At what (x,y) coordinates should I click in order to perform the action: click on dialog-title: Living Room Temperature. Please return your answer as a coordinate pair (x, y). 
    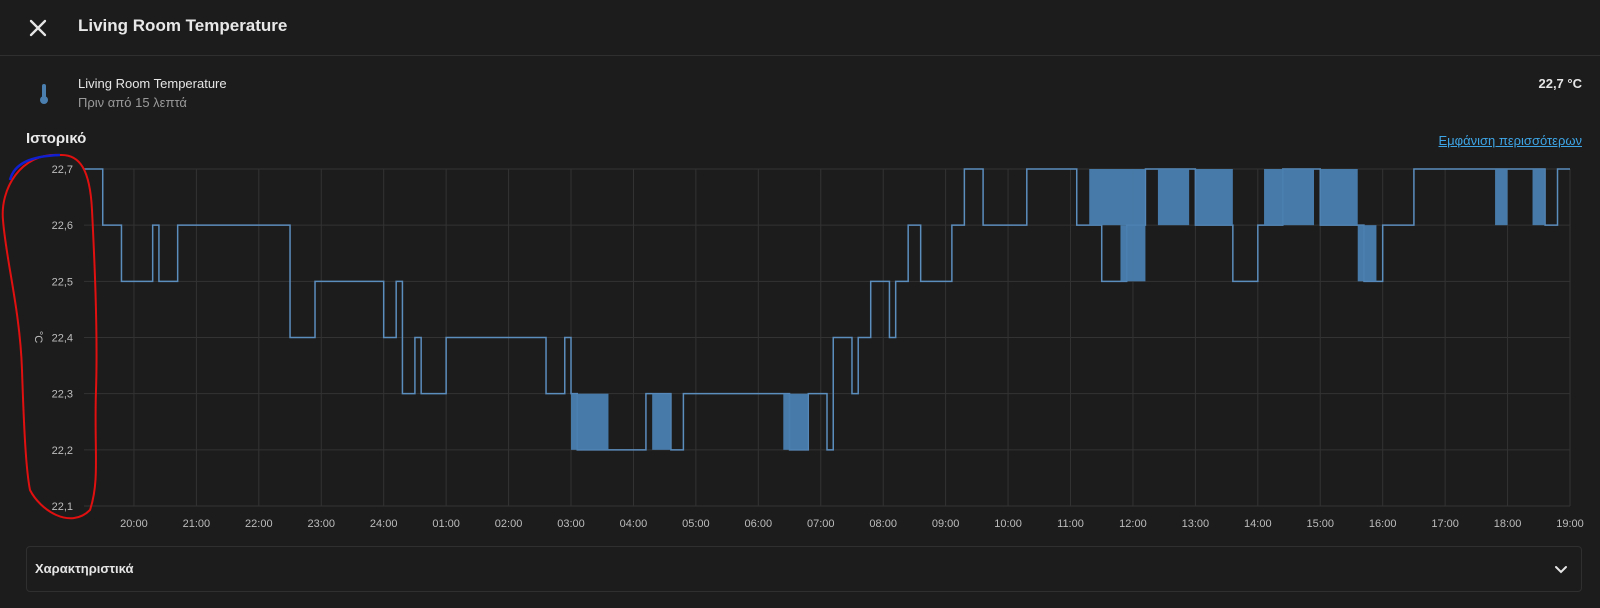
    Looking at the image, I should click on (183, 25).